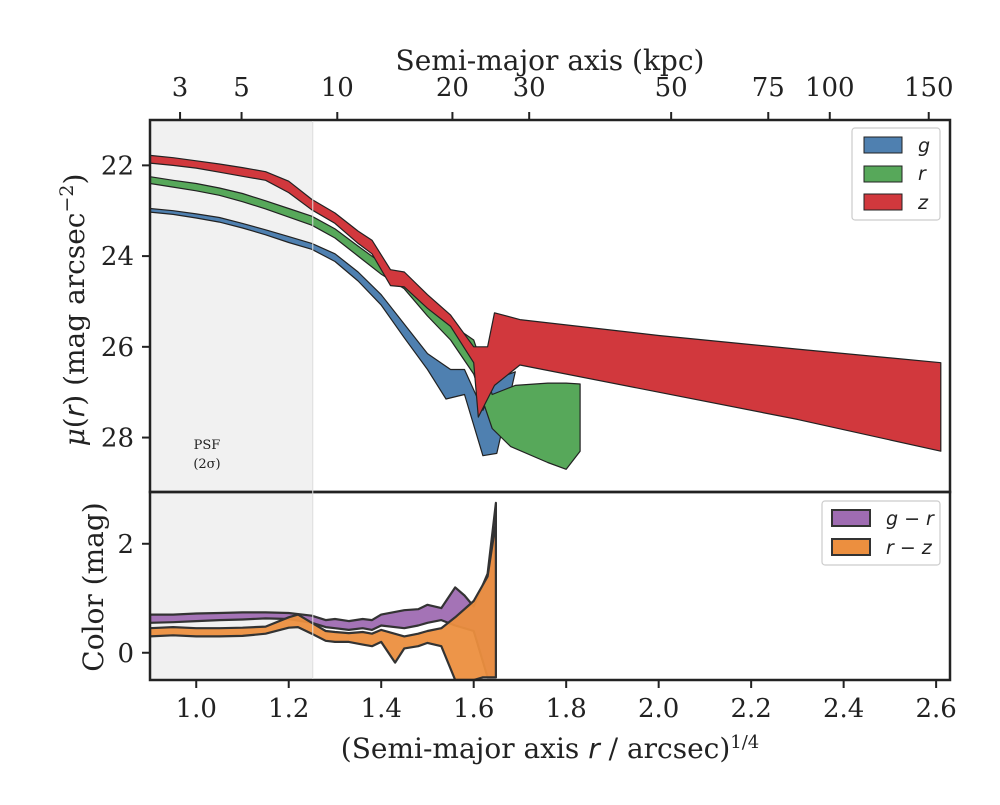  I want to click on legend-swatch-g, so click(883, 145).